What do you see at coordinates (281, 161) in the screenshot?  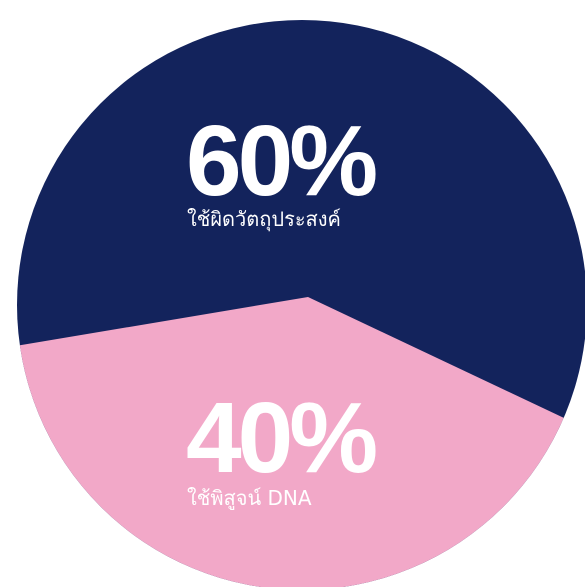 I see `slice-value-misuse: 60%` at bounding box center [281, 161].